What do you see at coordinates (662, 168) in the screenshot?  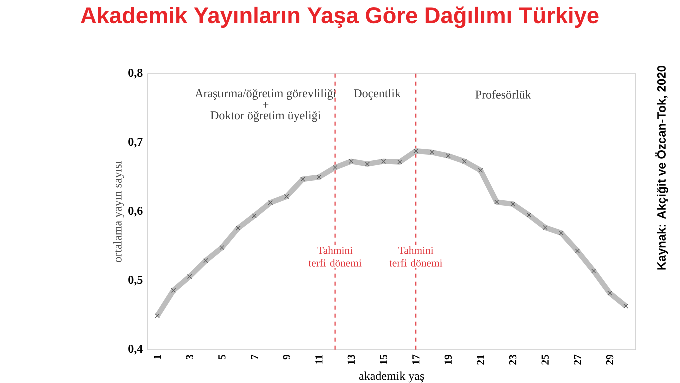 I see `text: Kaynak: Akçiğit ve Özcan-Tok, 2020` at bounding box center [662, 168].